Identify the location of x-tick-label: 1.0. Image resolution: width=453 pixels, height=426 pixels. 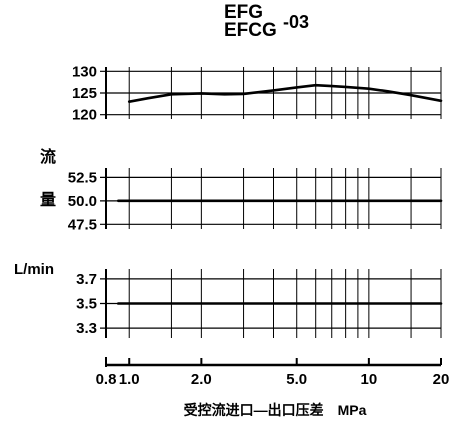
(129, 379).